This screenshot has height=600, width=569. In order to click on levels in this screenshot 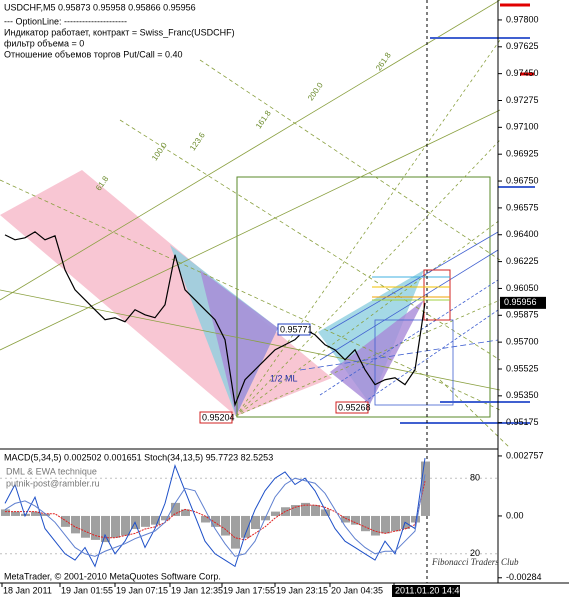, I will do `click(411, 288)`.